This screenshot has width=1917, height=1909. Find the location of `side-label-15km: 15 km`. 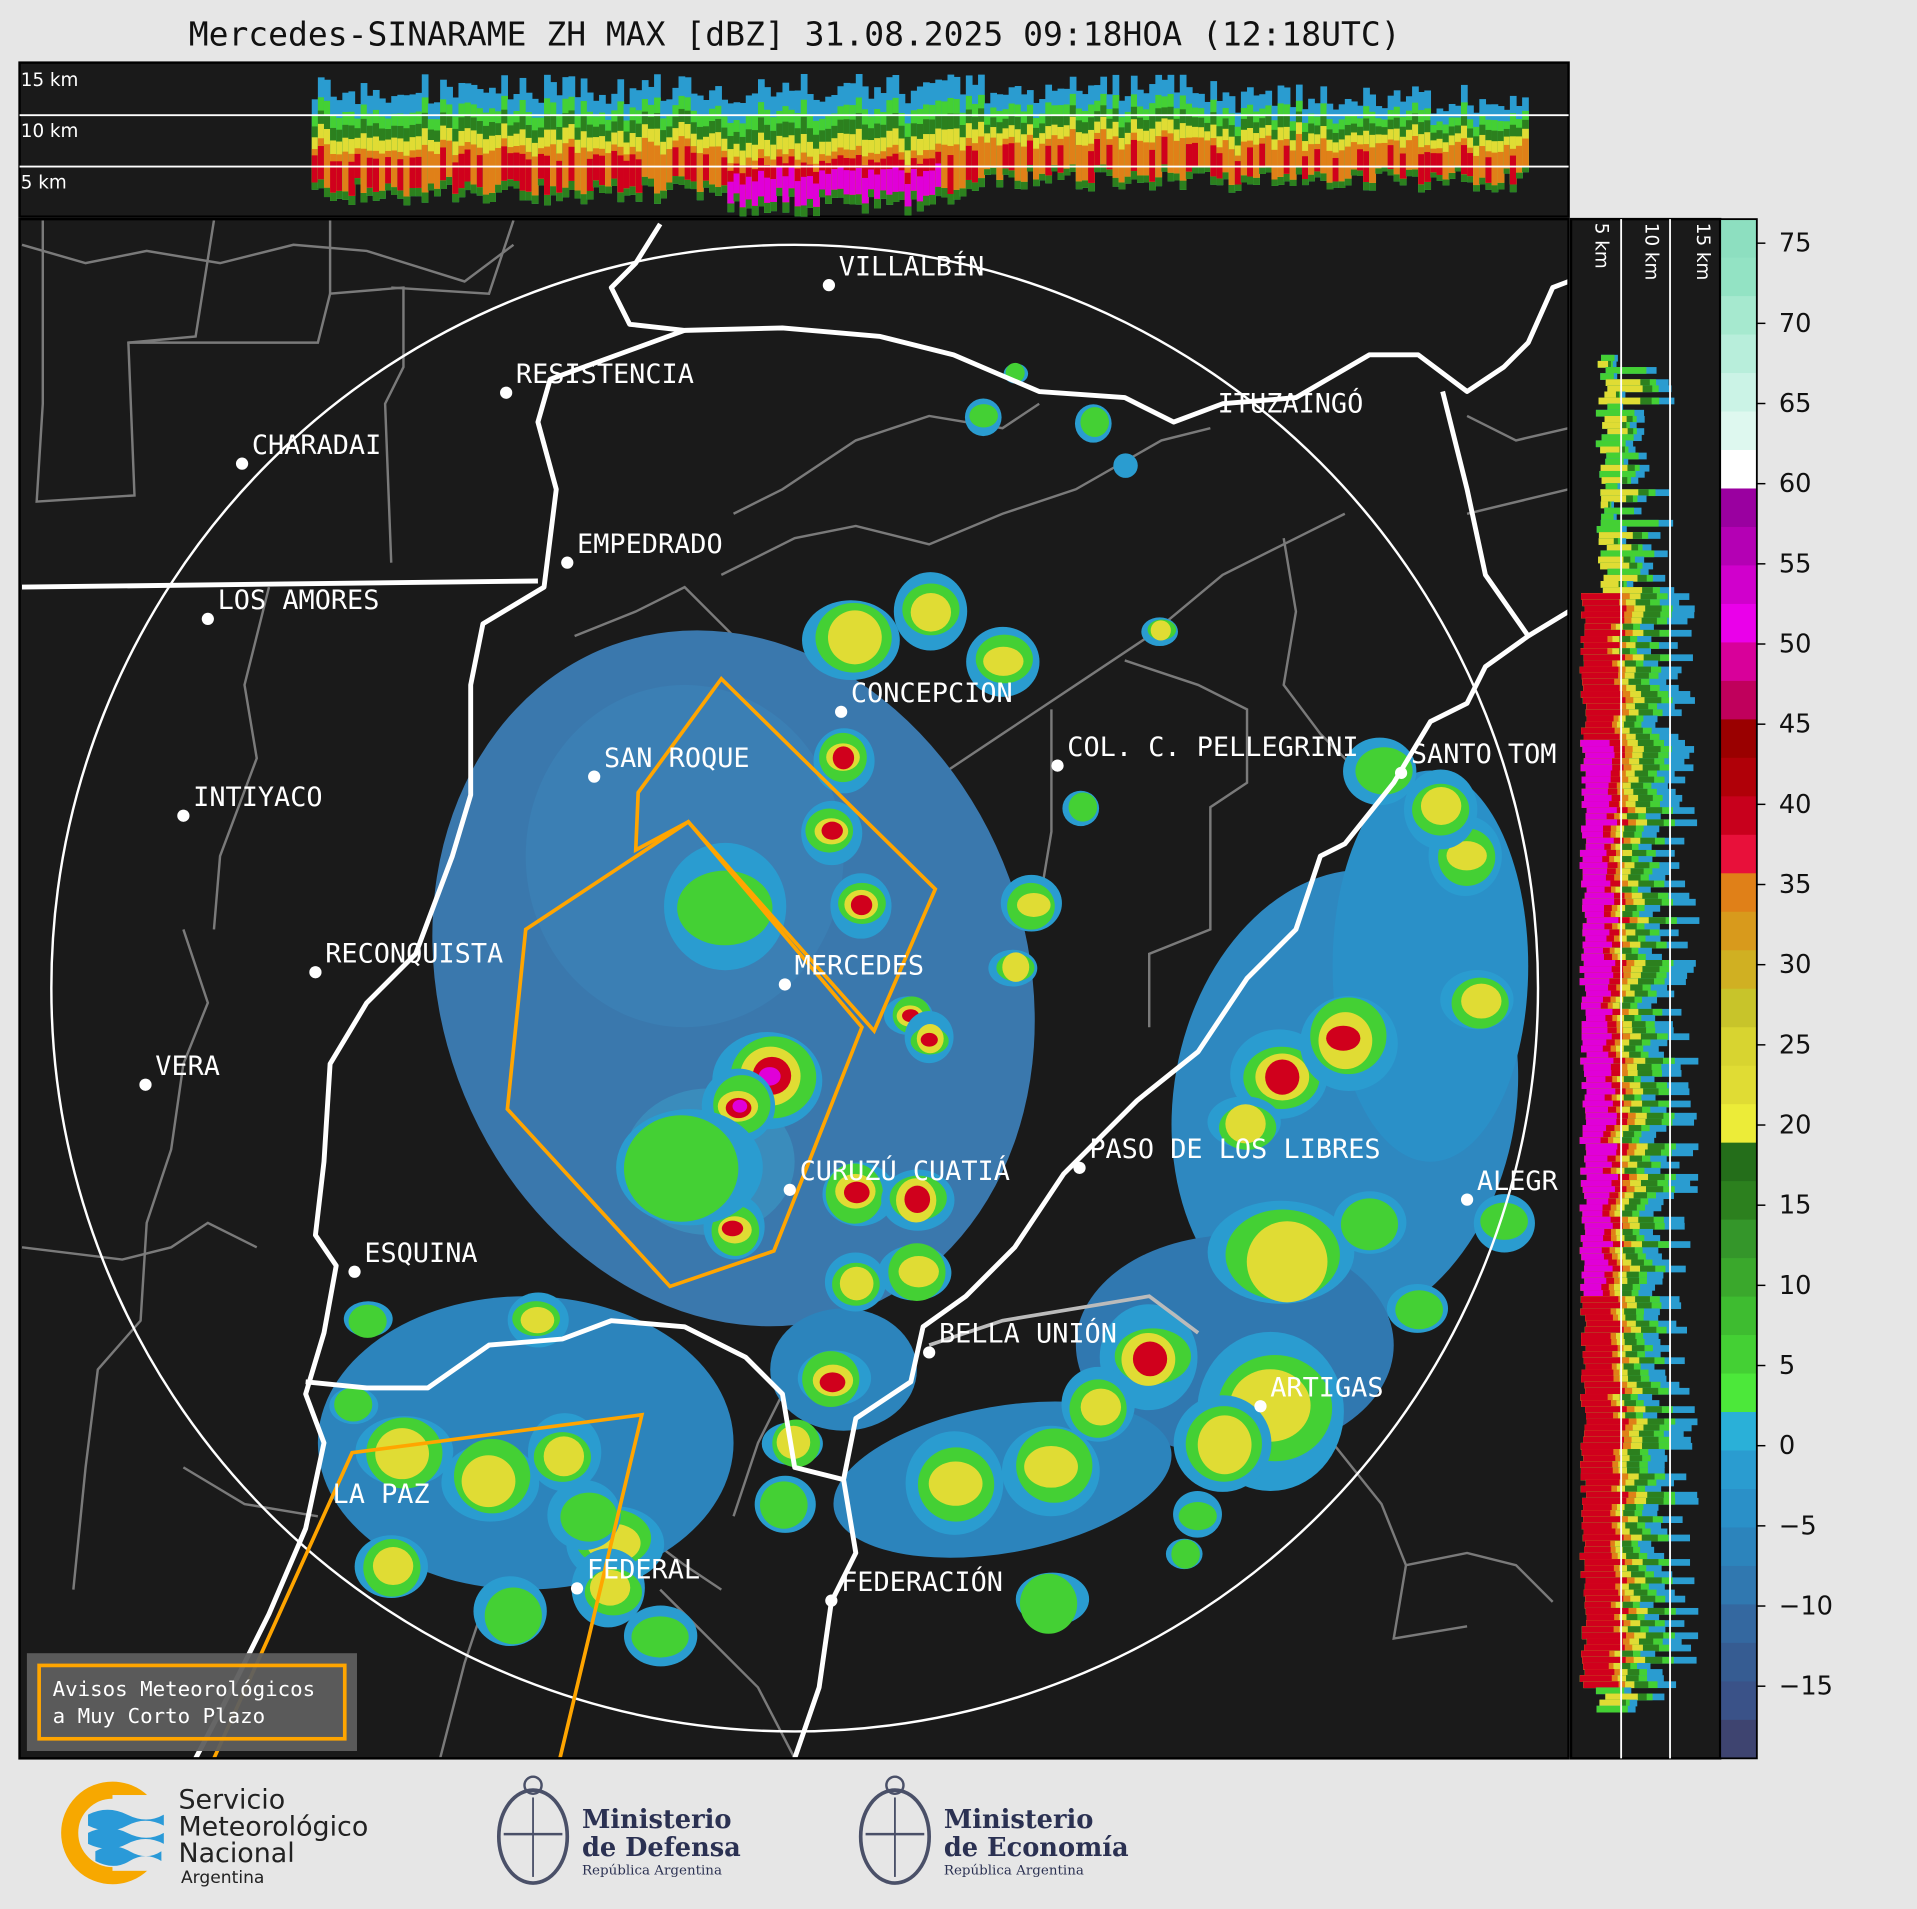

side-label-15km: 15 km is located at coordinates (1702, 252).